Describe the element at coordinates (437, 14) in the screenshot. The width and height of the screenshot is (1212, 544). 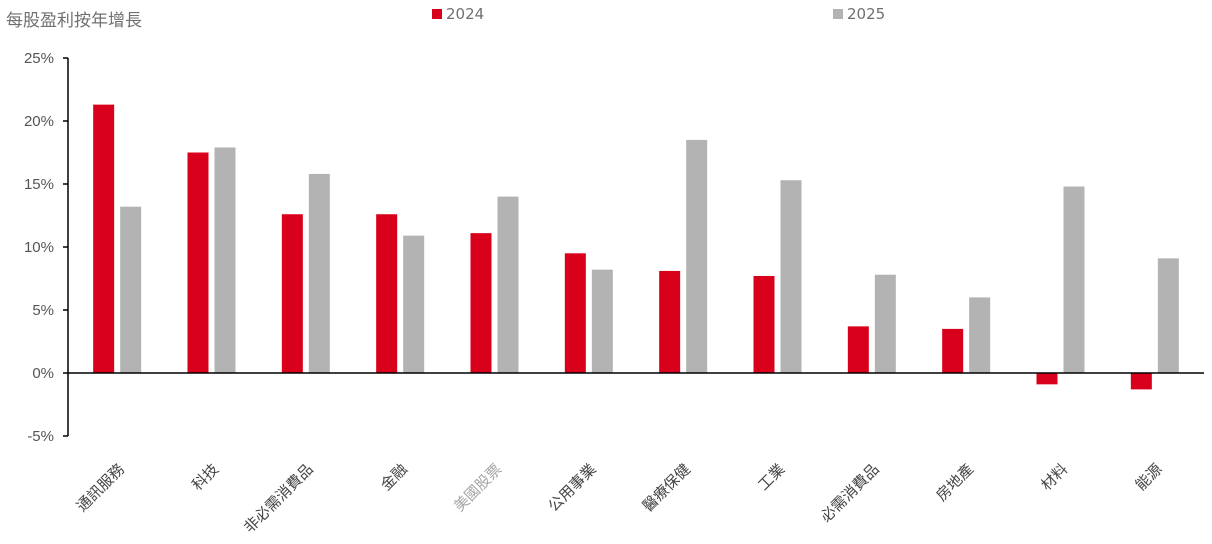
I see `legend-swatch-2024` at that location.